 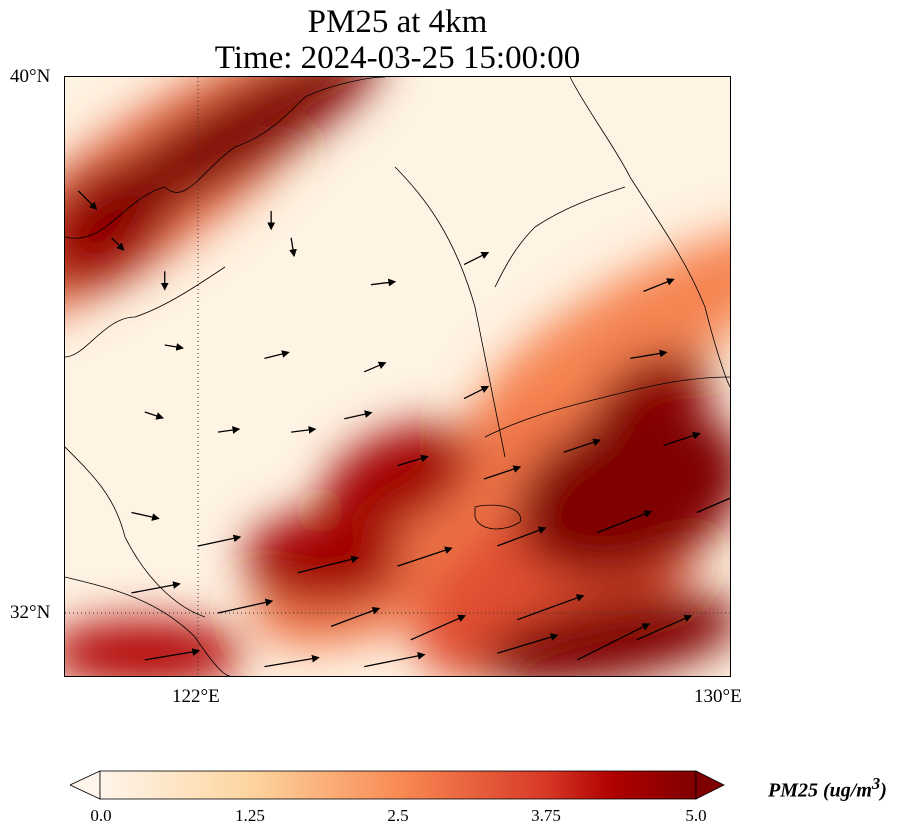 I want to click on colorbar-label: PM25 (ug/m3), so click(x=827, y=788).